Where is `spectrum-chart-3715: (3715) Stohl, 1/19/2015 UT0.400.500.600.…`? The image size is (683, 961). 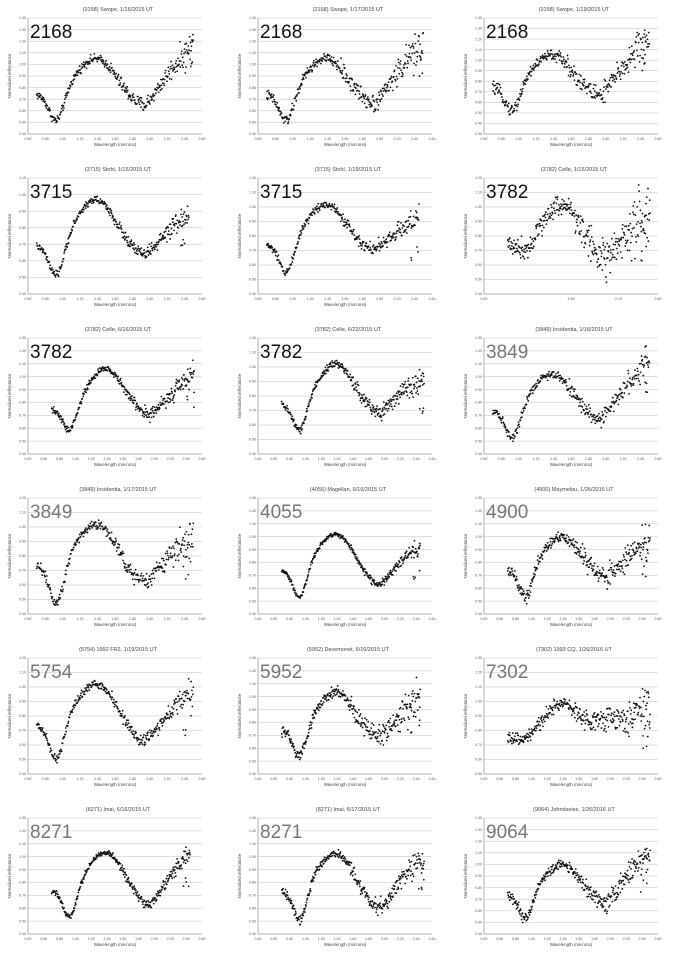
spectrum-chart-3715: (3715) Stohl, 1/19/2015 UT0.400.500.600.… is located at coordinates (336, 237).